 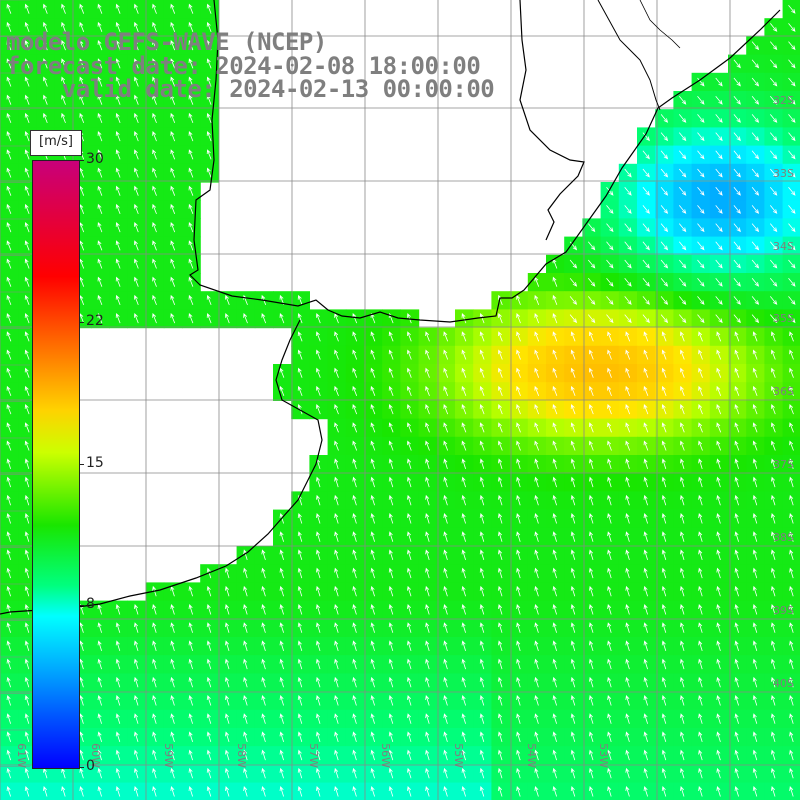 What do you see at coordinates (161, 467) in the screenshot?
I see `coastline-buenos-aires` at bounding box center [161, 467].